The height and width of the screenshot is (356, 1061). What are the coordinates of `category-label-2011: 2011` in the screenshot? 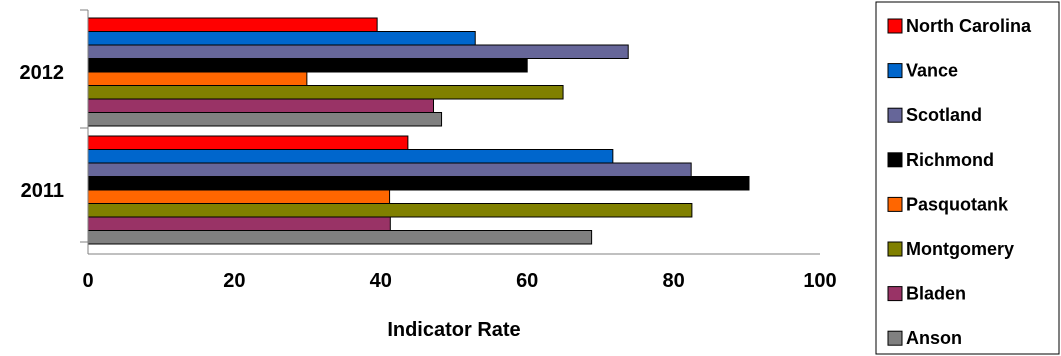 It's located at (42, 191).